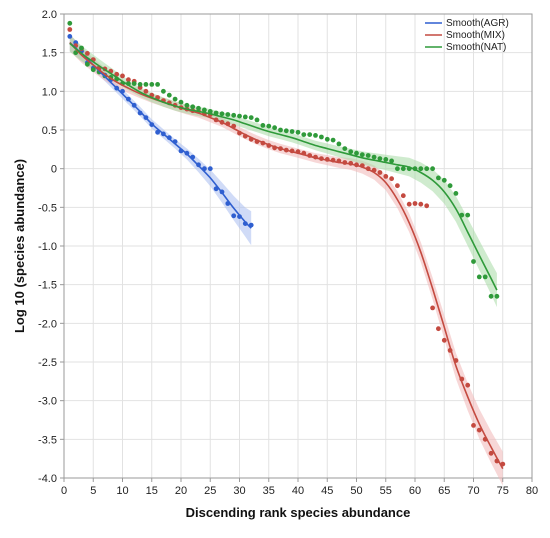 Image resolution: width=550 pixels, height=538 pixels. Describe the element at coordinates (19, 246) in the screenshot. I see `y-axis-title: Log 10 (species abundance)` at that location.